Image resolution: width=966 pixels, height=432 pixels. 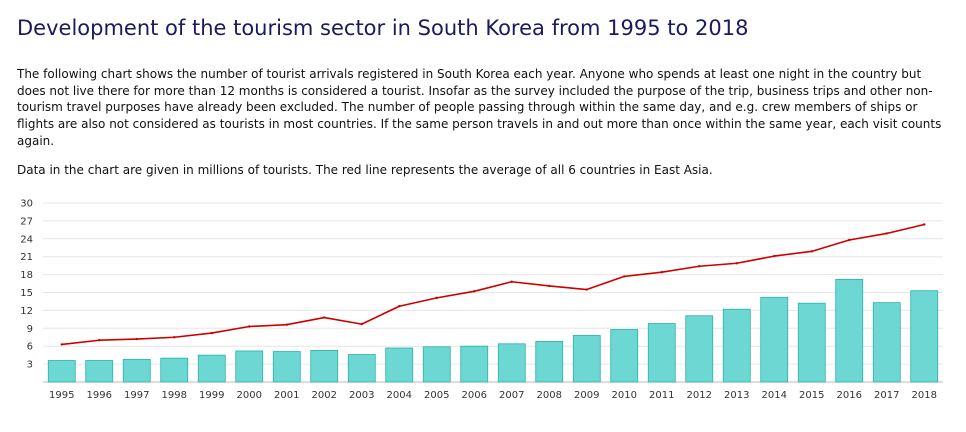 What do you see at coordinates (586, 289) in the screenshot?
I see `line-point-2009` at bounding box center [586, 289].